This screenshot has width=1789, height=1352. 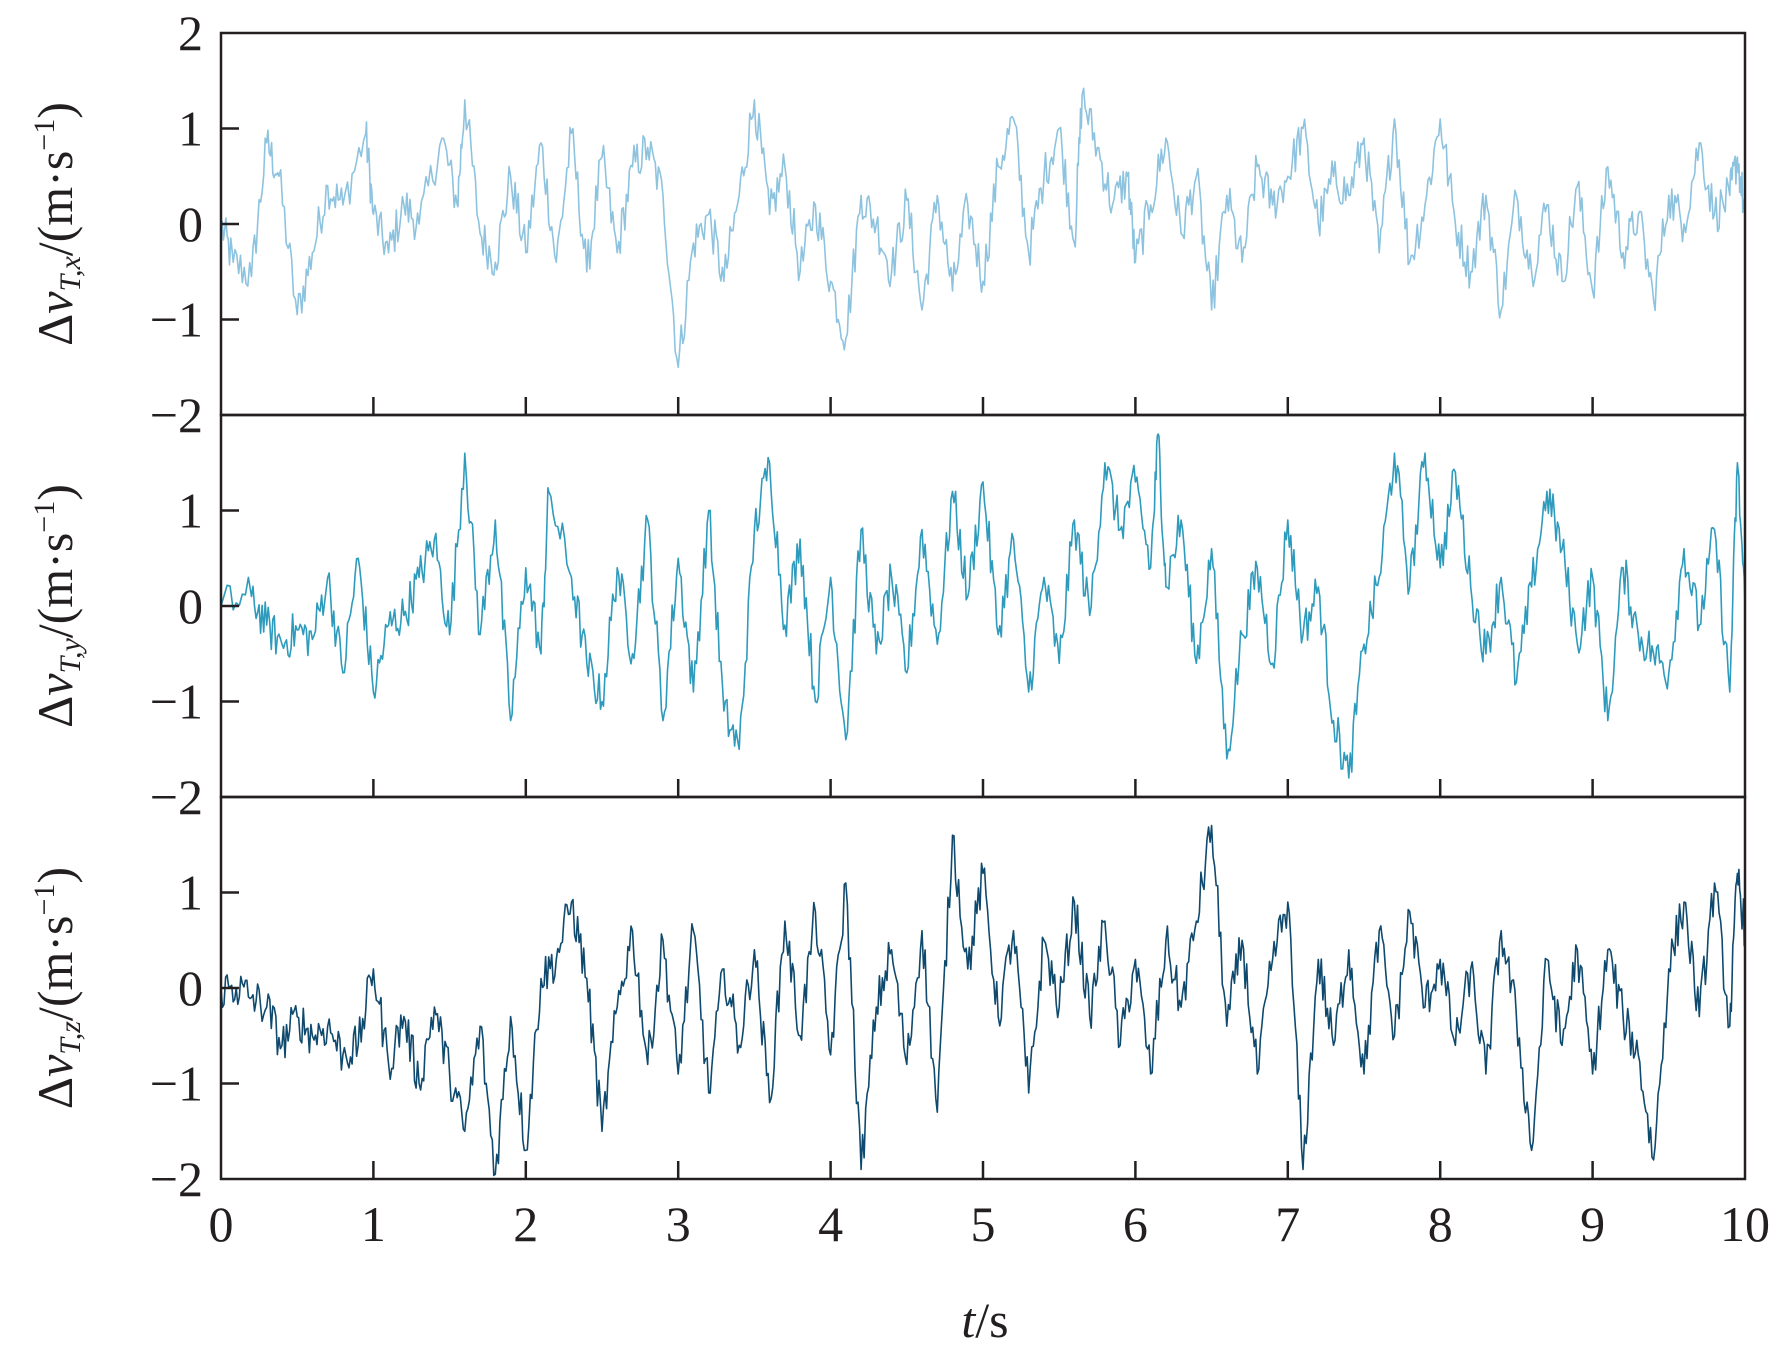 What do you see at coordinates (70, 1038) in the screenshot?
I see `y-axis-label-part: T,z` at bounding box center [70, 1038].